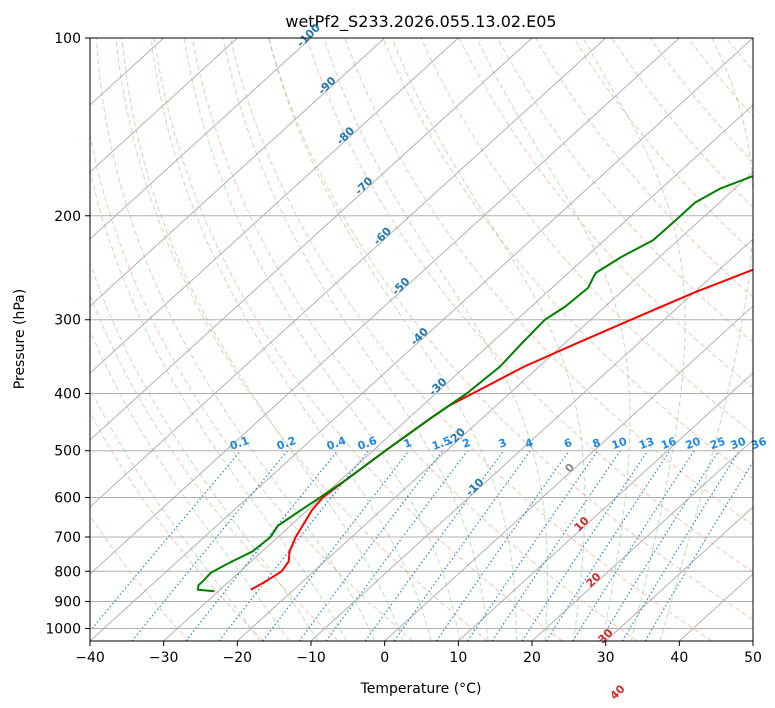 This screenshot has width=775, height=708. I want to click on y-tick-label: 900, so click(67, 602).